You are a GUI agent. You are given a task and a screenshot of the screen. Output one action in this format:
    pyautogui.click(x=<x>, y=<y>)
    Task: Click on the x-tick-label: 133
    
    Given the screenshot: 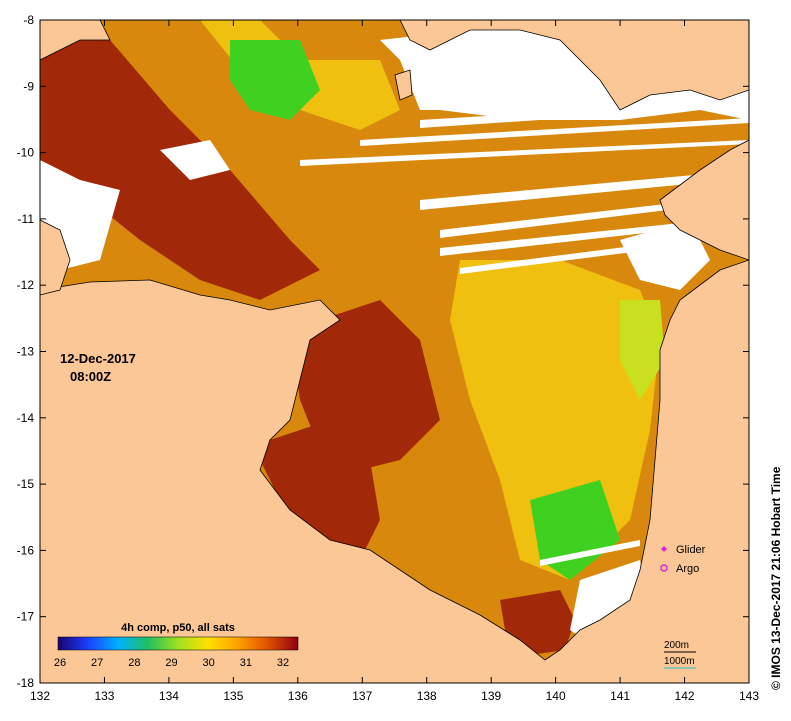 What is the action you would take?
    pyautogui.click(x=104, y=696)
    